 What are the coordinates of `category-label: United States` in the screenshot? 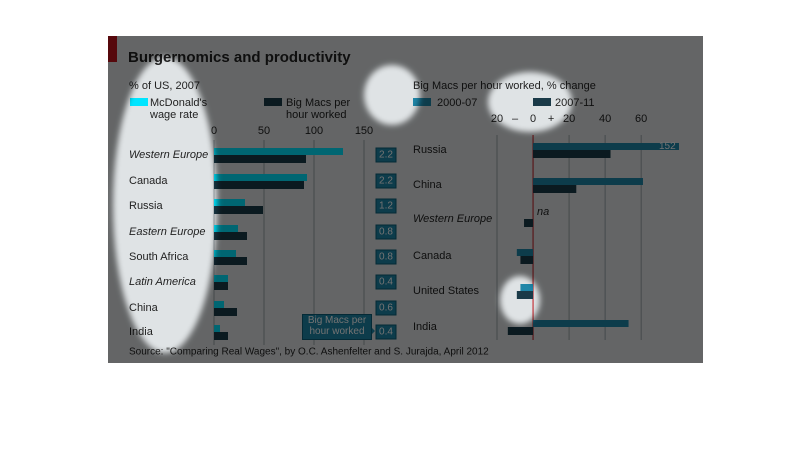 It's located at (446, 291).